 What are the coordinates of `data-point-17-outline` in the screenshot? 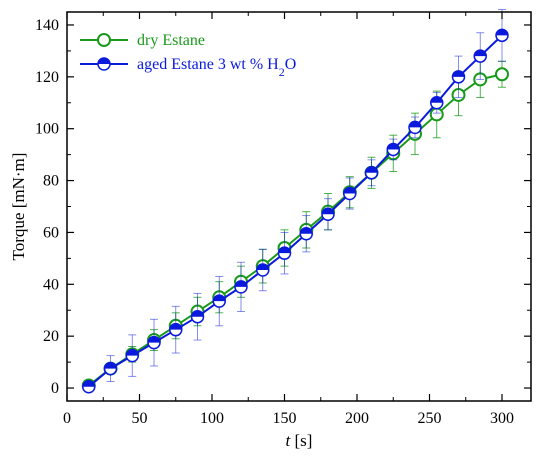 It's located at (458, 77).